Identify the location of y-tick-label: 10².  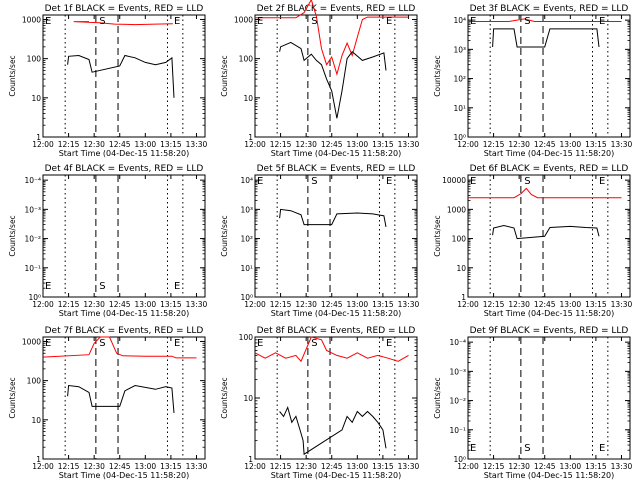
(459, 79).